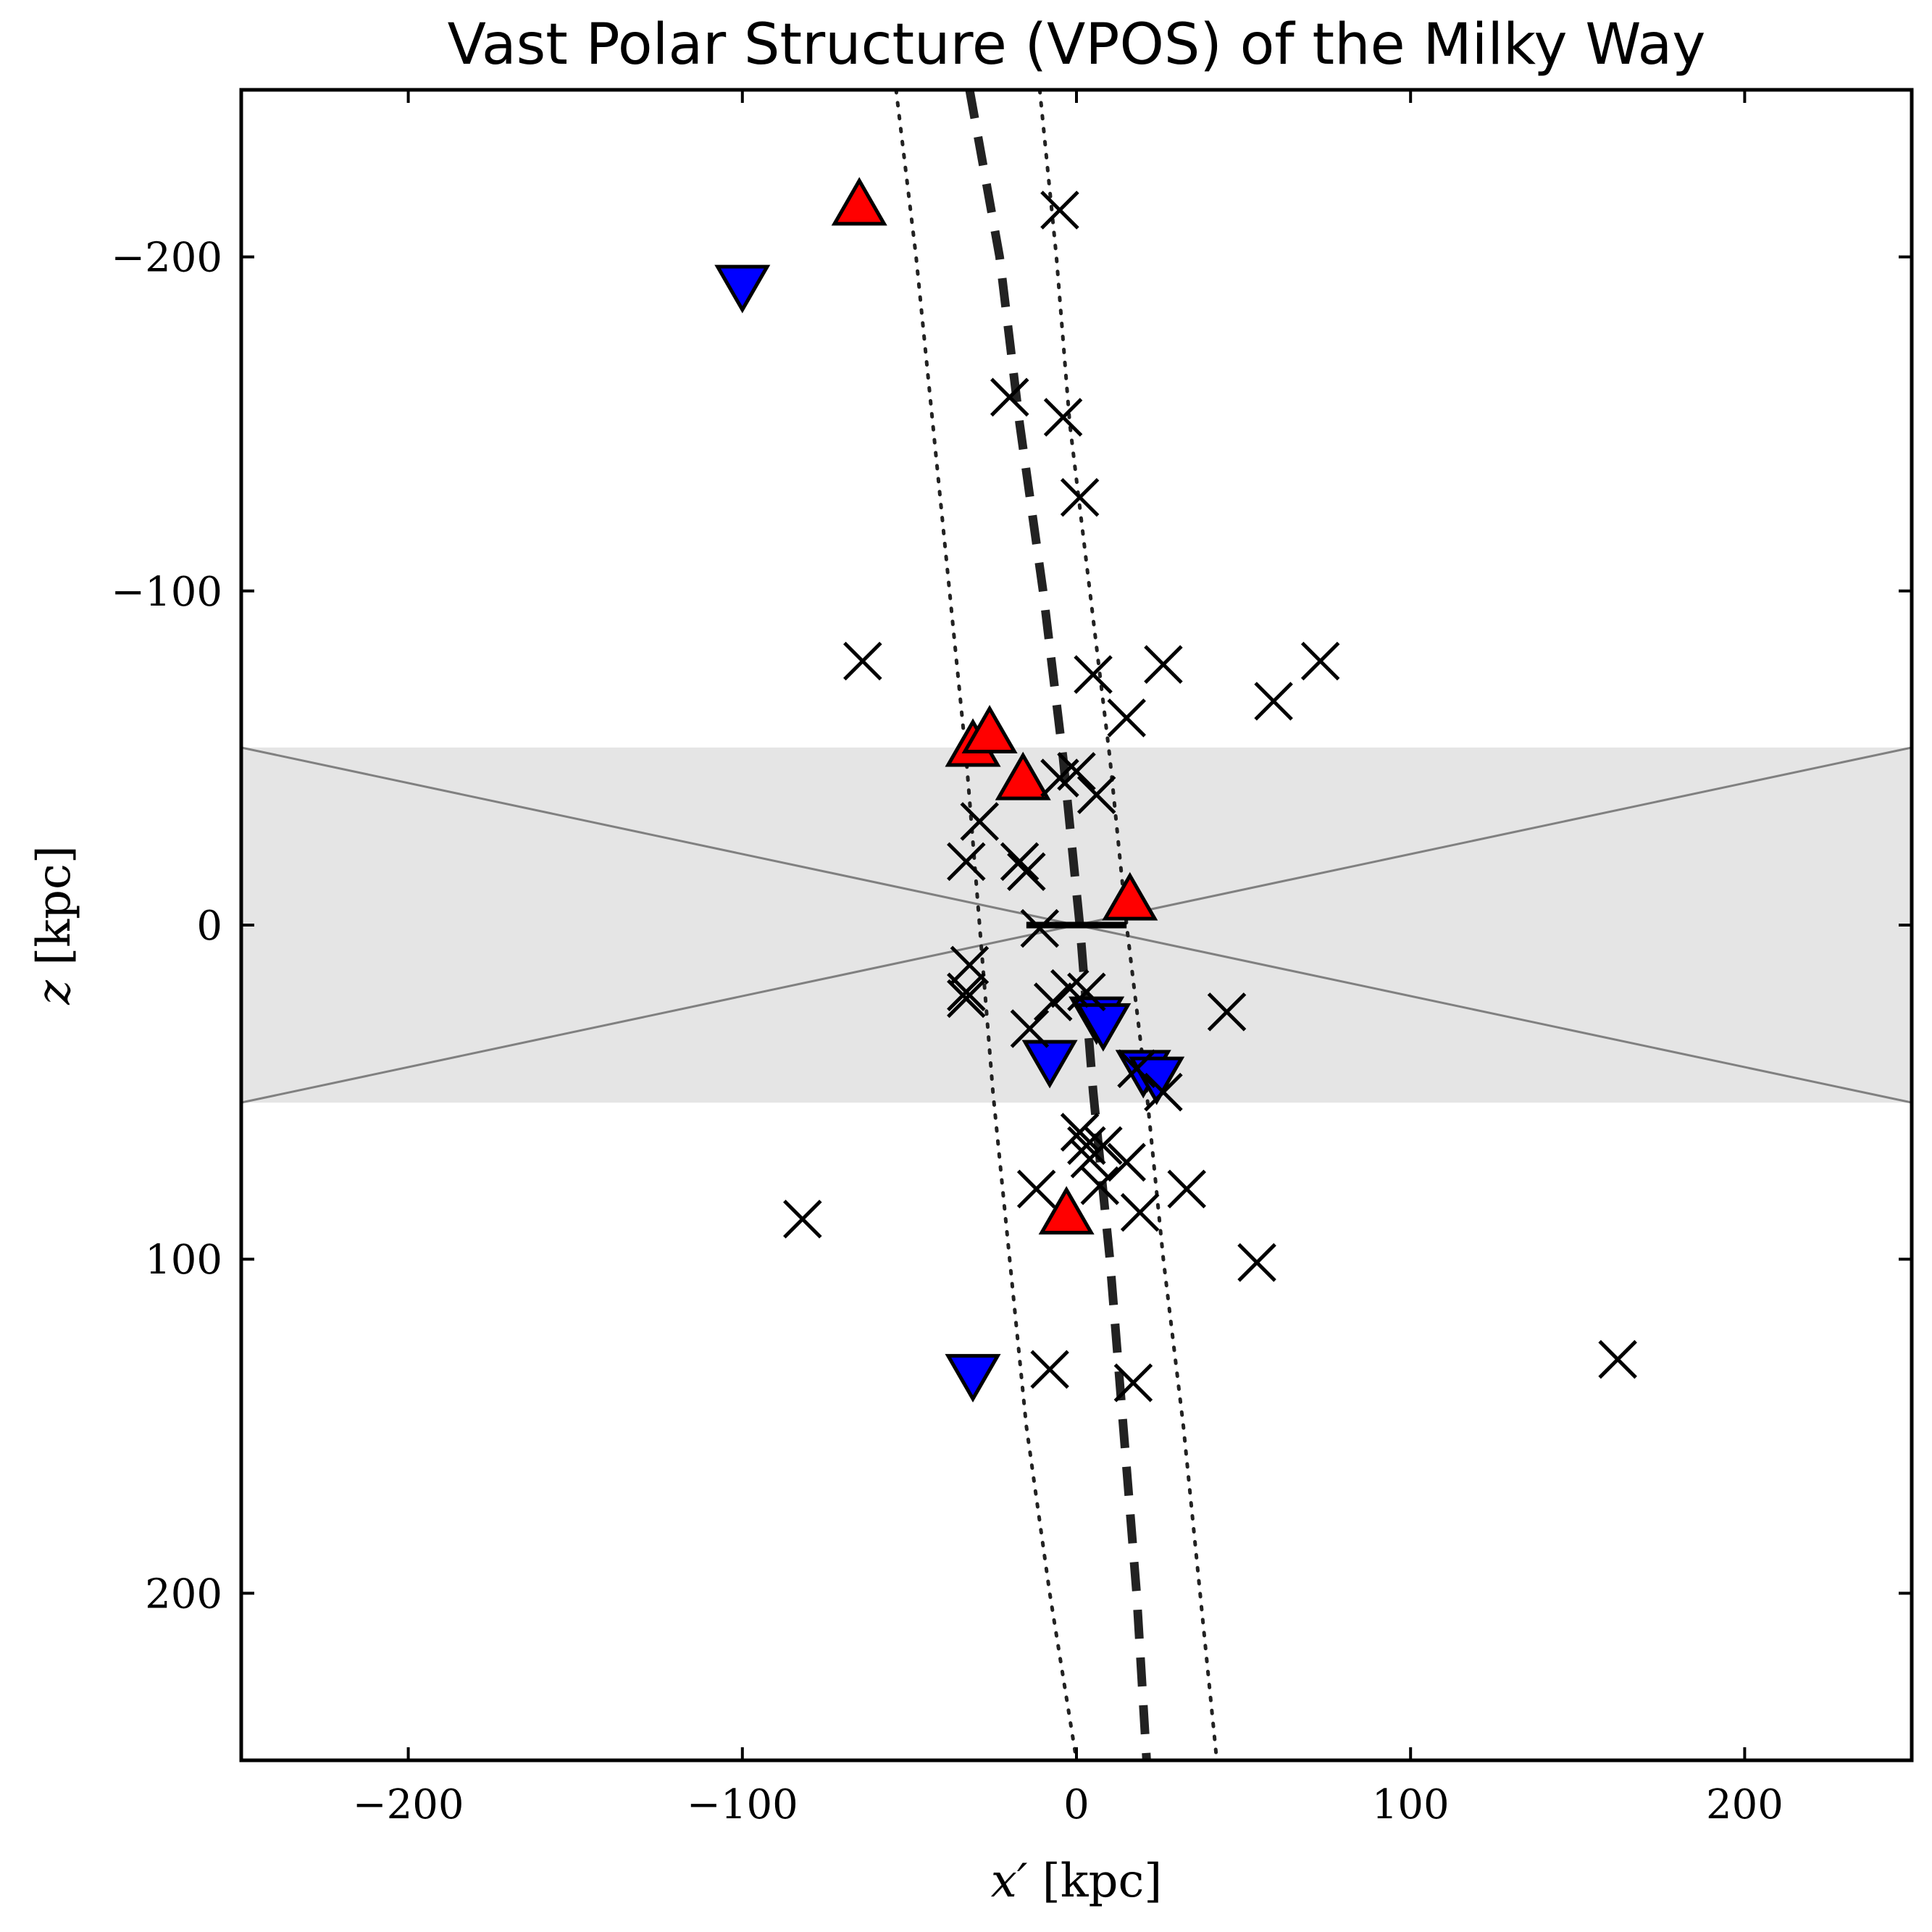  I want to click on vpos-plane-edge-left, so click(986, 925).